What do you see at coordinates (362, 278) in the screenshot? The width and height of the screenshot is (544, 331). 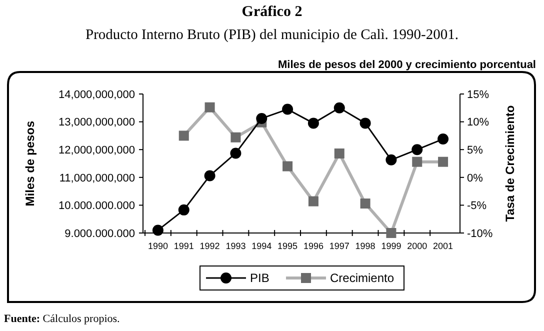 I see `legend-label: Crecimiento` at bounding box center [362, 278].